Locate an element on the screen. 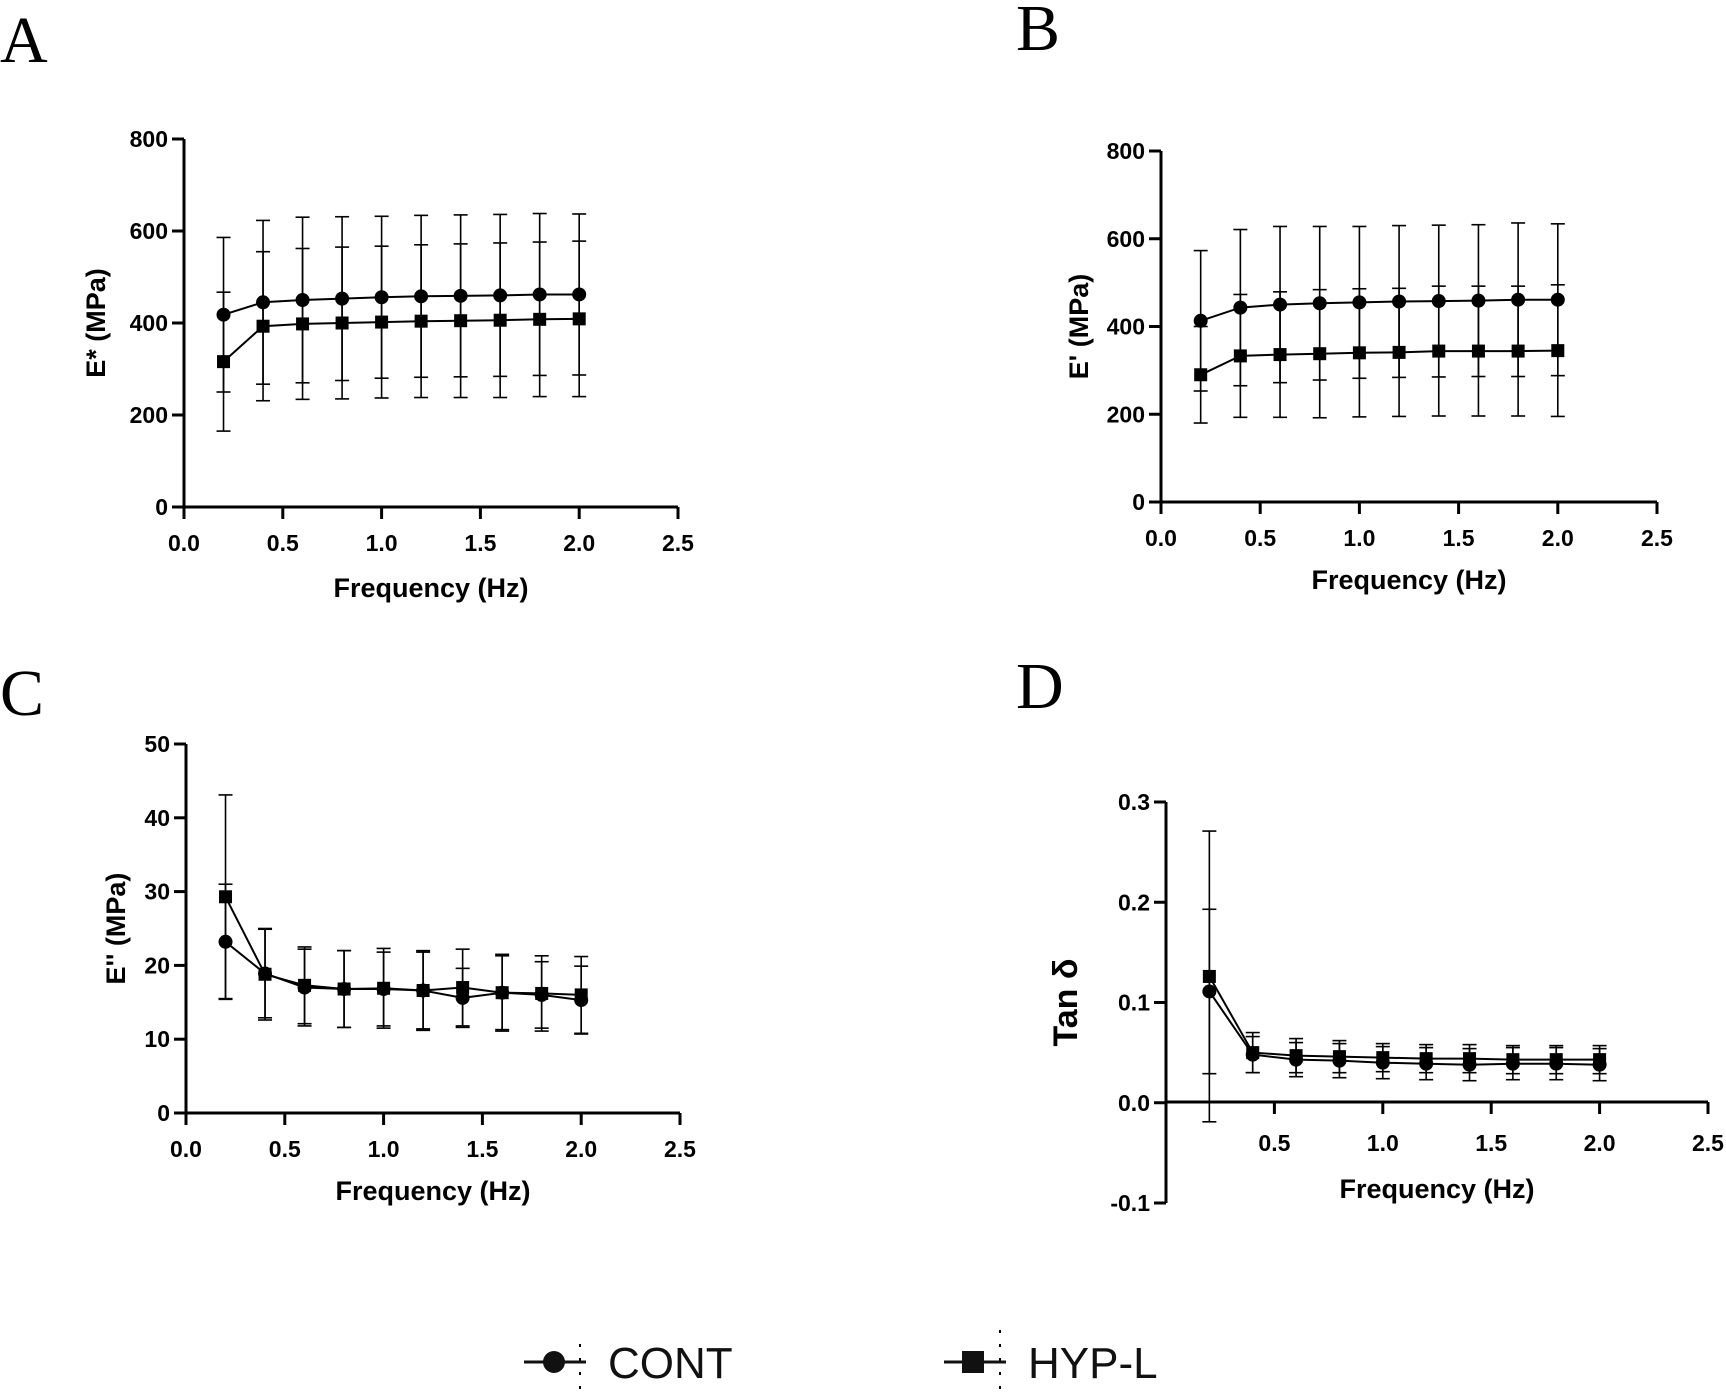  panel-a-x-tick-label: 1.0 is located at coordinates (382, 543).